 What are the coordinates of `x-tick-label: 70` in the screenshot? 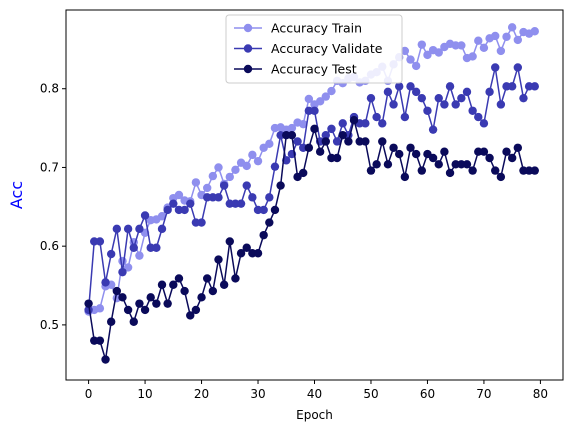 It's located at (483, 394).